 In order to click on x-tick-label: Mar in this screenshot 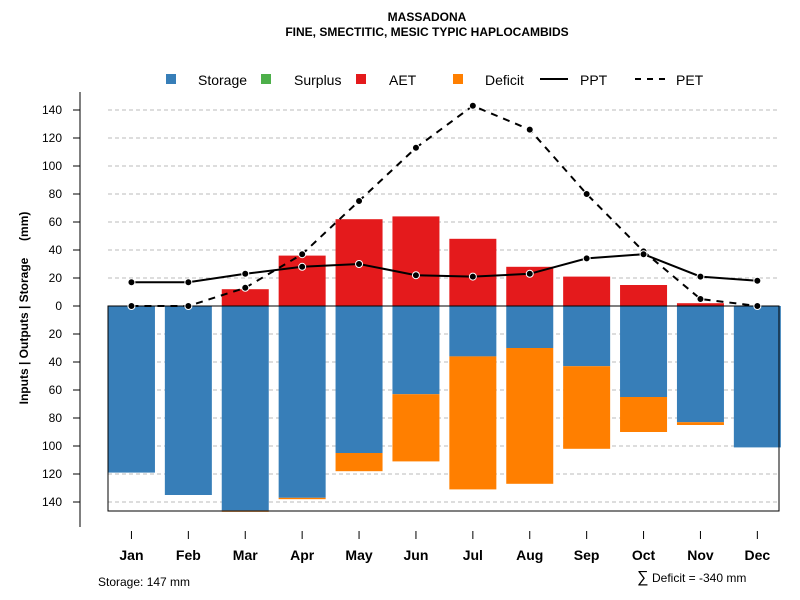, I will do `click(245, 555)`.